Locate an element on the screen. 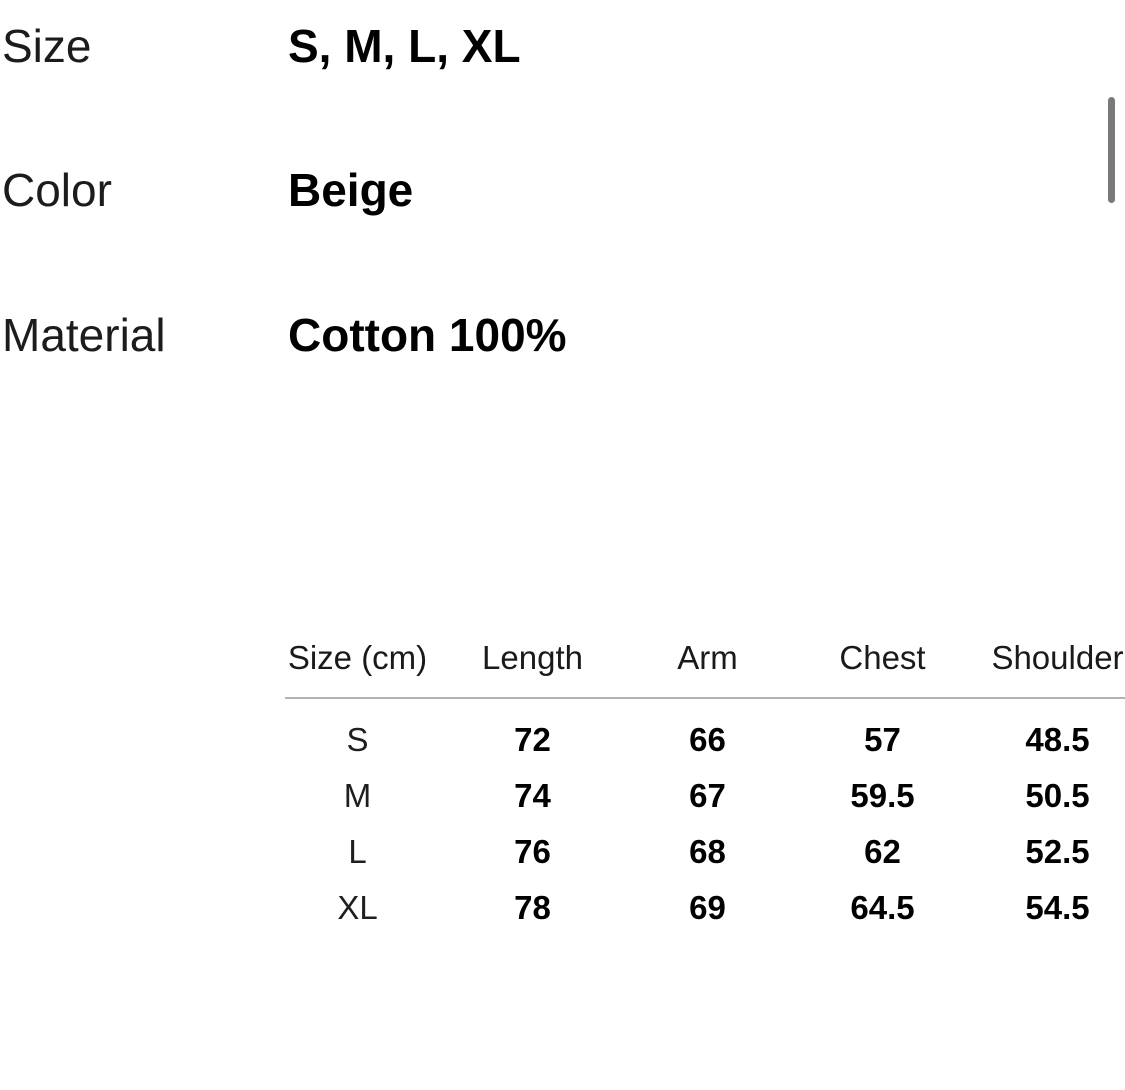 The height and width of the screenshot is (1090, 1125). cell-length: 72 is located at coordinates (532, 739).